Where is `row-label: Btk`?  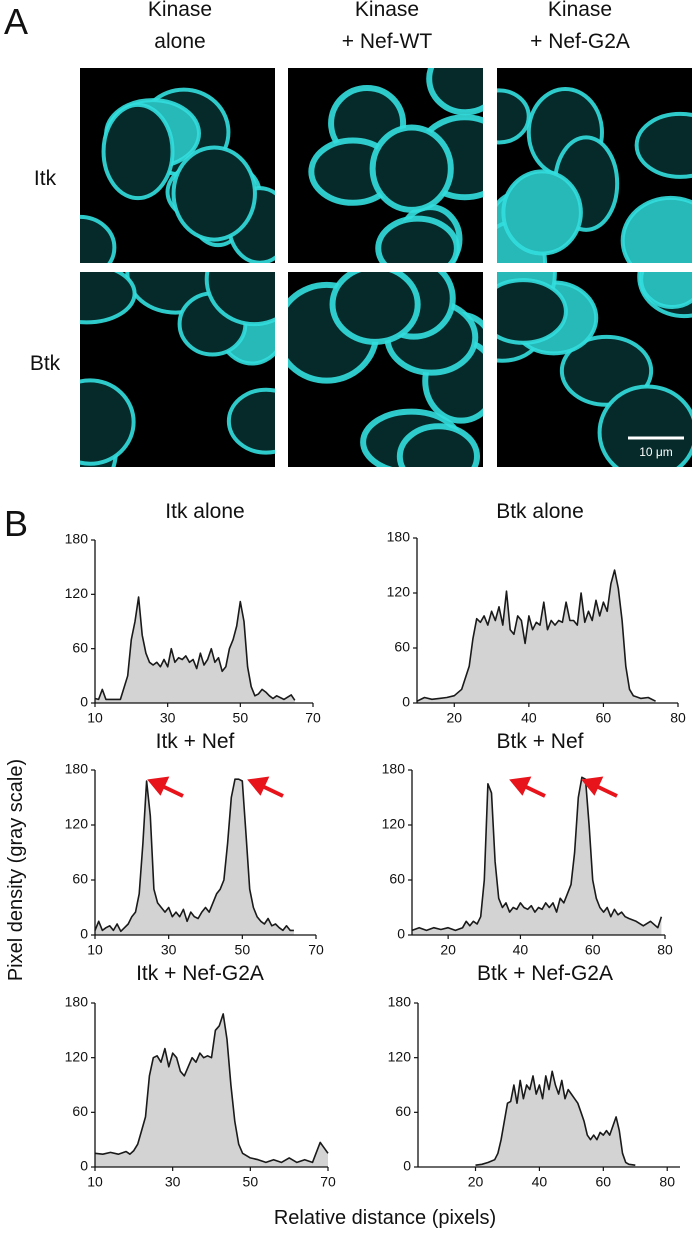
row-label: Btk is located at coordinates (45, 363).